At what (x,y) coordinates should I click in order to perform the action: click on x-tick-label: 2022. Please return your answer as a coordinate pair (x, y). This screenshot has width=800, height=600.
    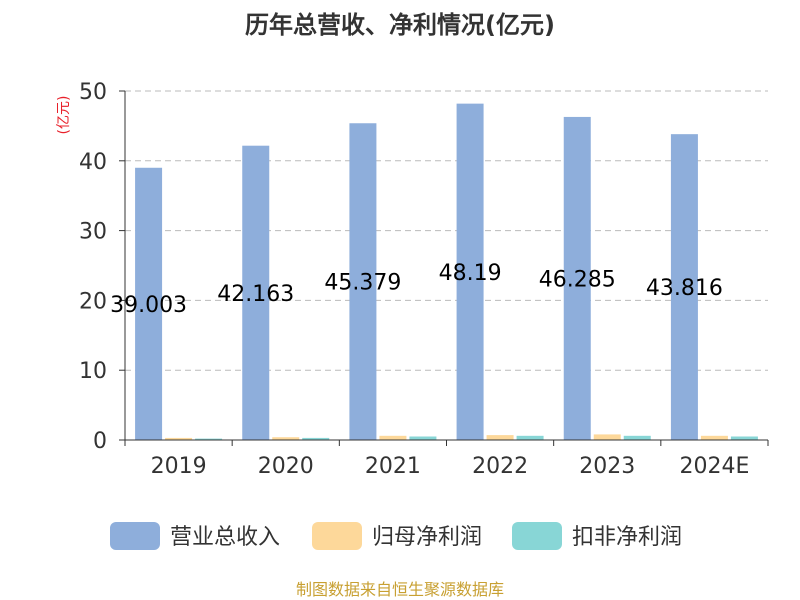
    Looking at the image, I should click on (500, 466).